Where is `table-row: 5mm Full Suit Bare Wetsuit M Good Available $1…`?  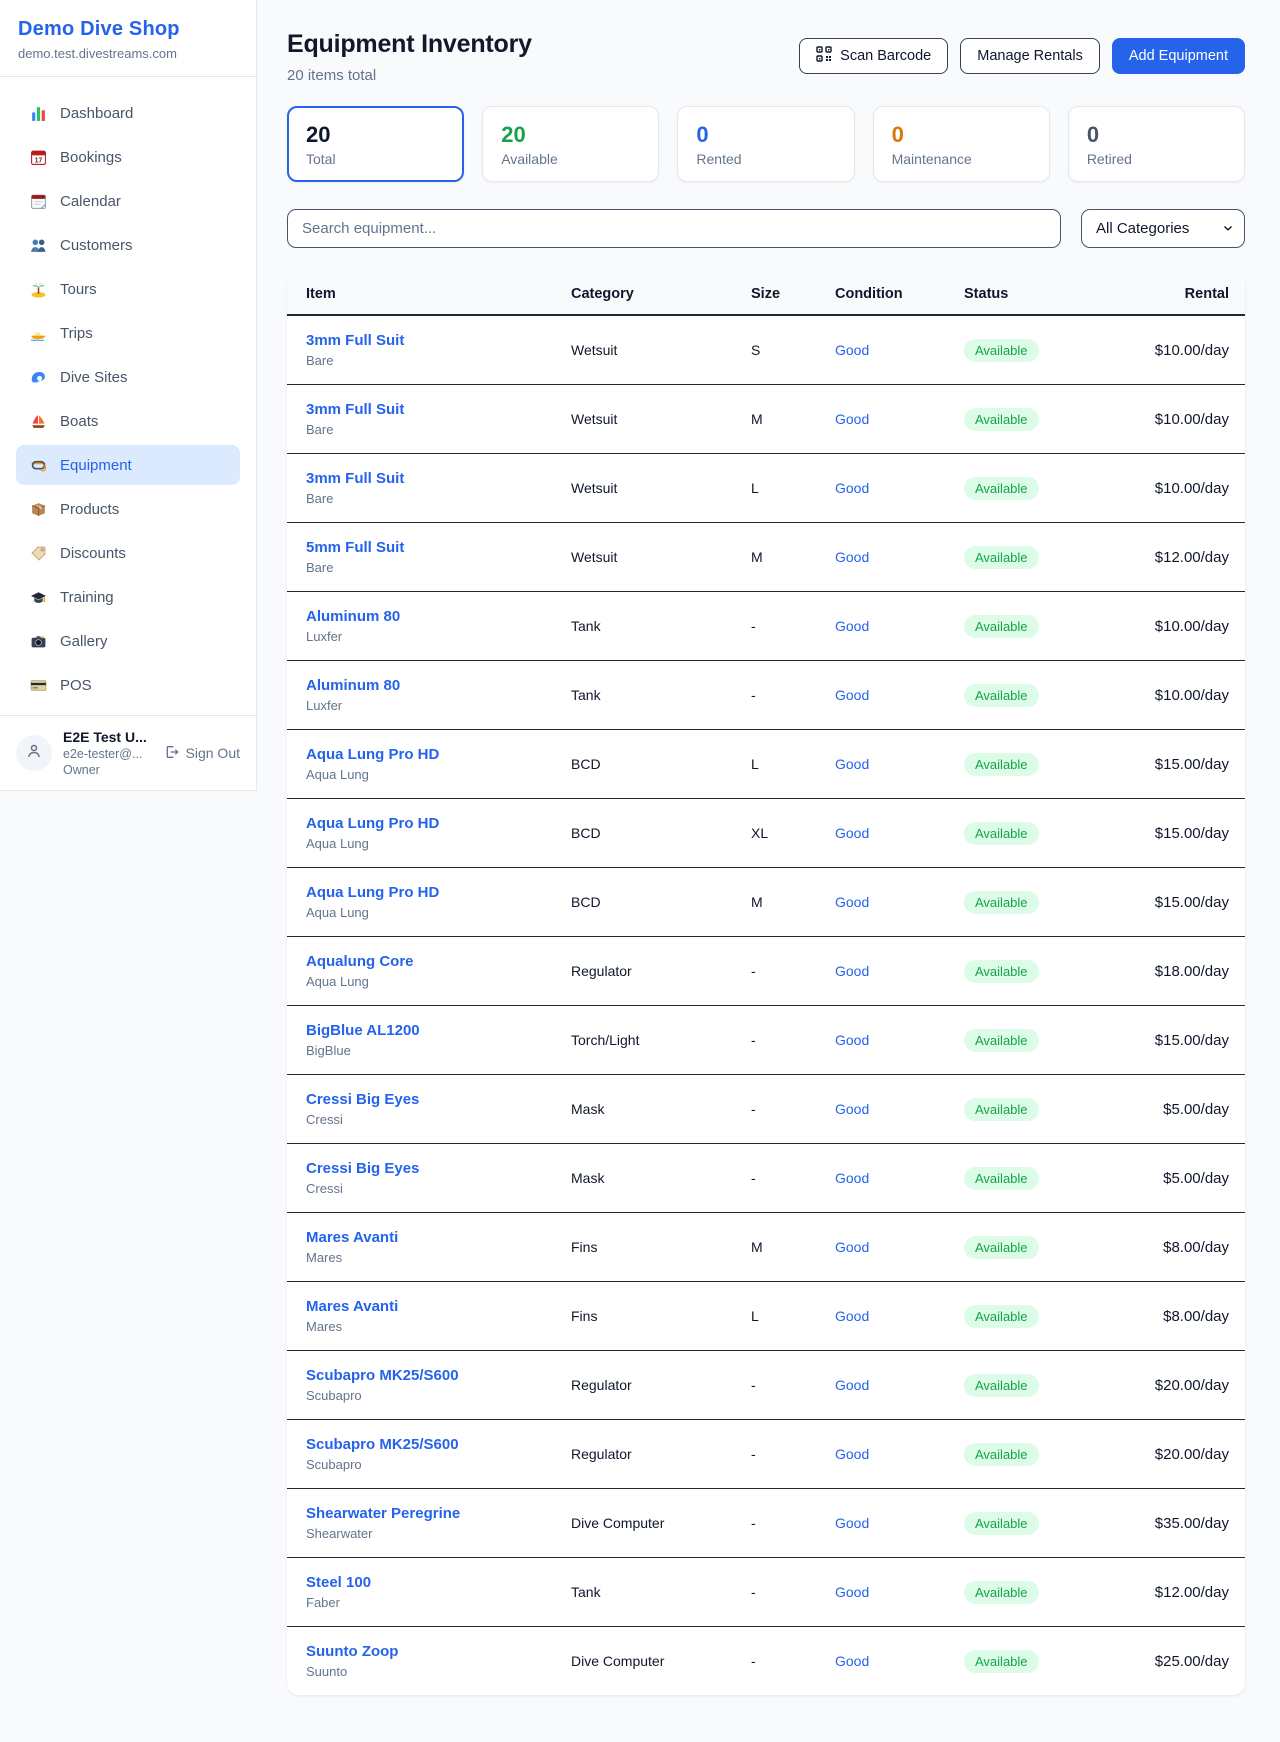
table-row: 5mm Full Suit Bare Wetsuit M Good Available $1… is located at coordinates (766, 557).